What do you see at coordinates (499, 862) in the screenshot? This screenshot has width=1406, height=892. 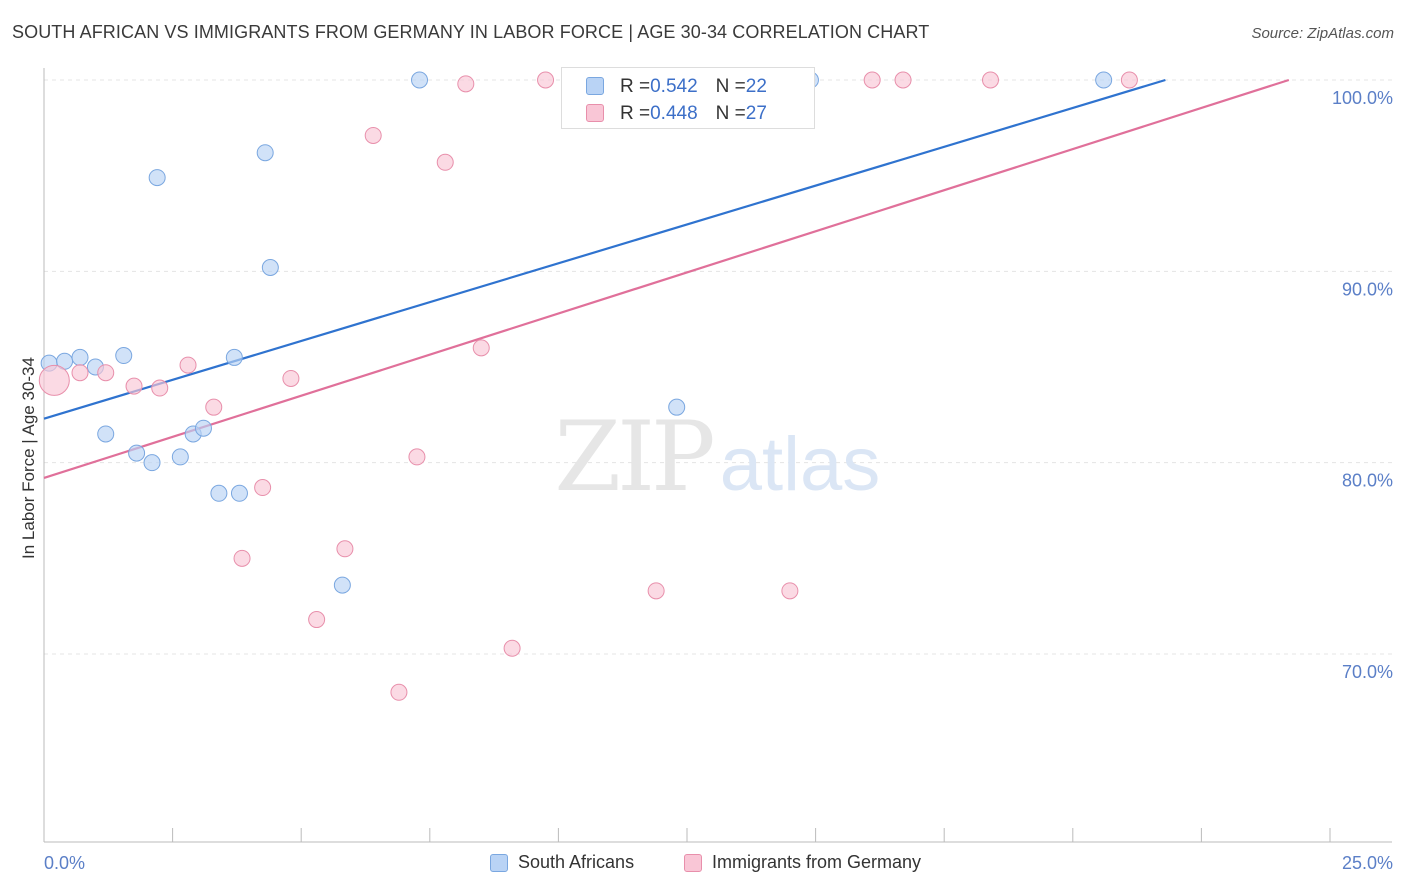 I see `legend-swatch-south-africans` at bounding box center [499, 862].